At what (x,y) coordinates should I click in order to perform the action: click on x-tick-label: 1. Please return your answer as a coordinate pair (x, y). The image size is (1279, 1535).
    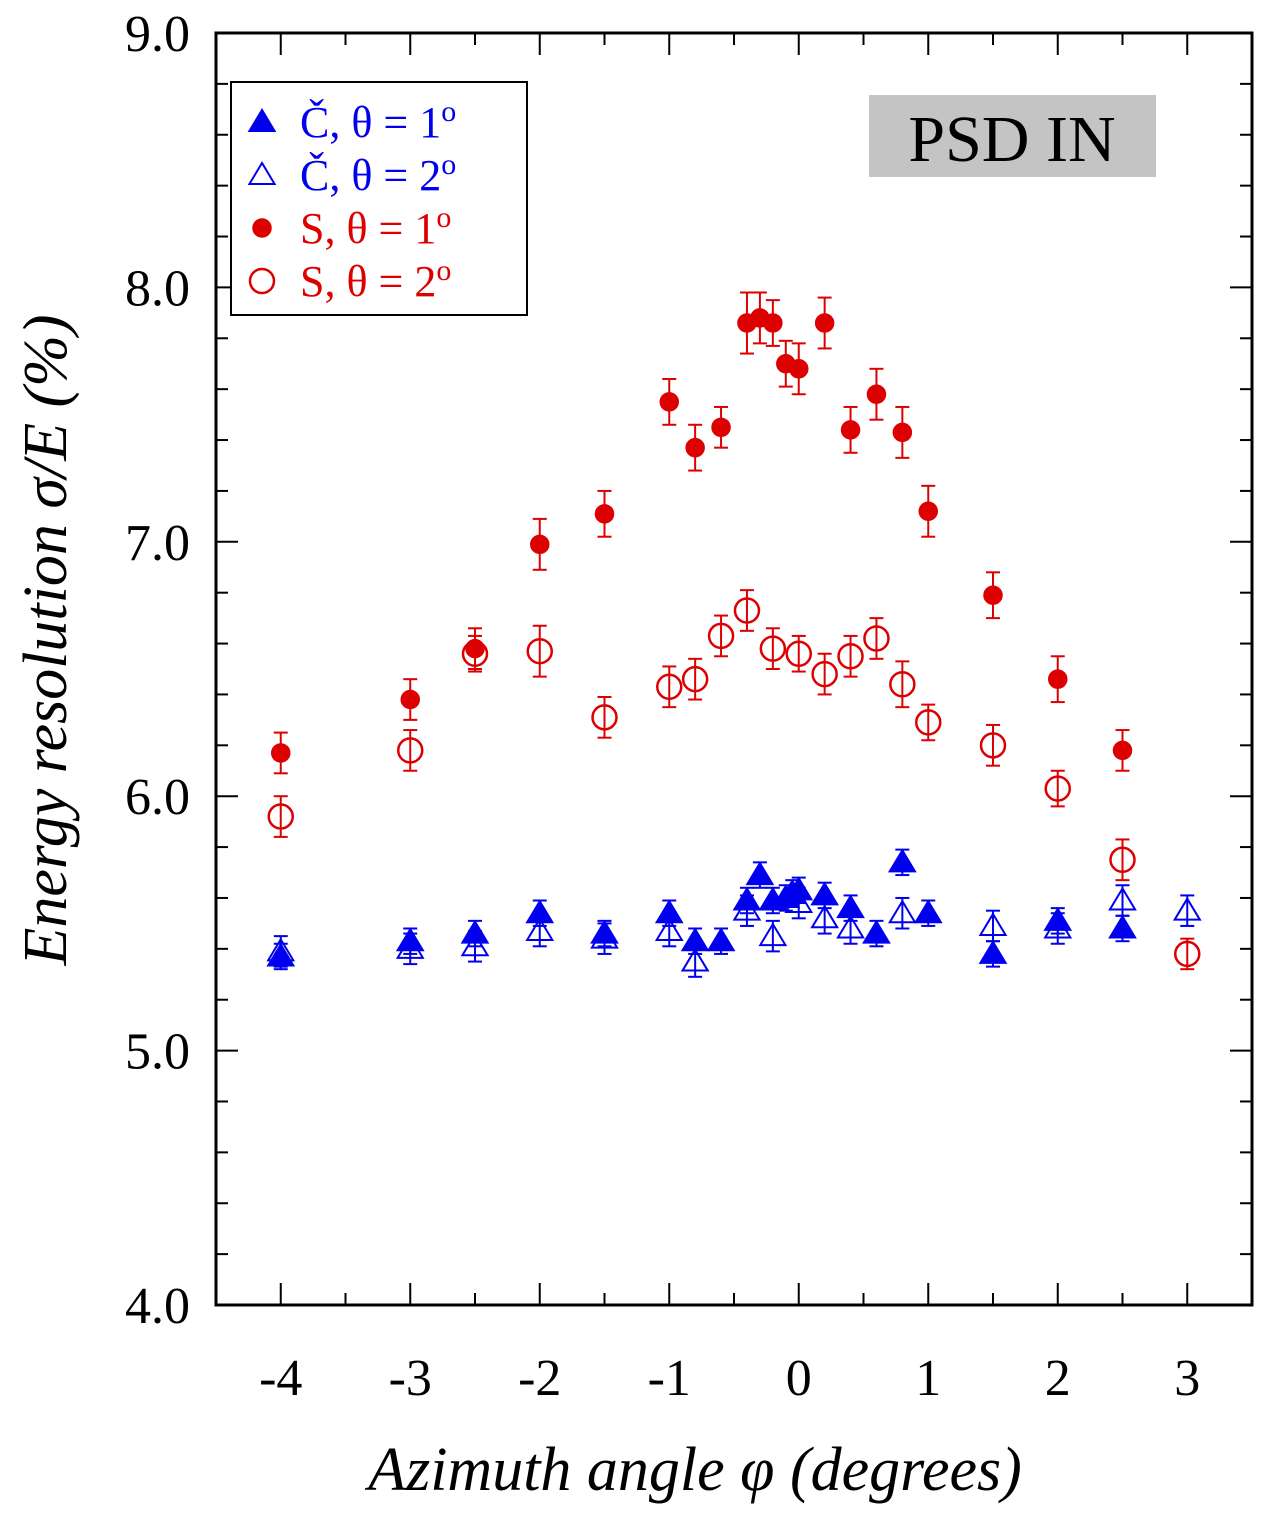
    Looking at the image, I should click on (928, 1378).